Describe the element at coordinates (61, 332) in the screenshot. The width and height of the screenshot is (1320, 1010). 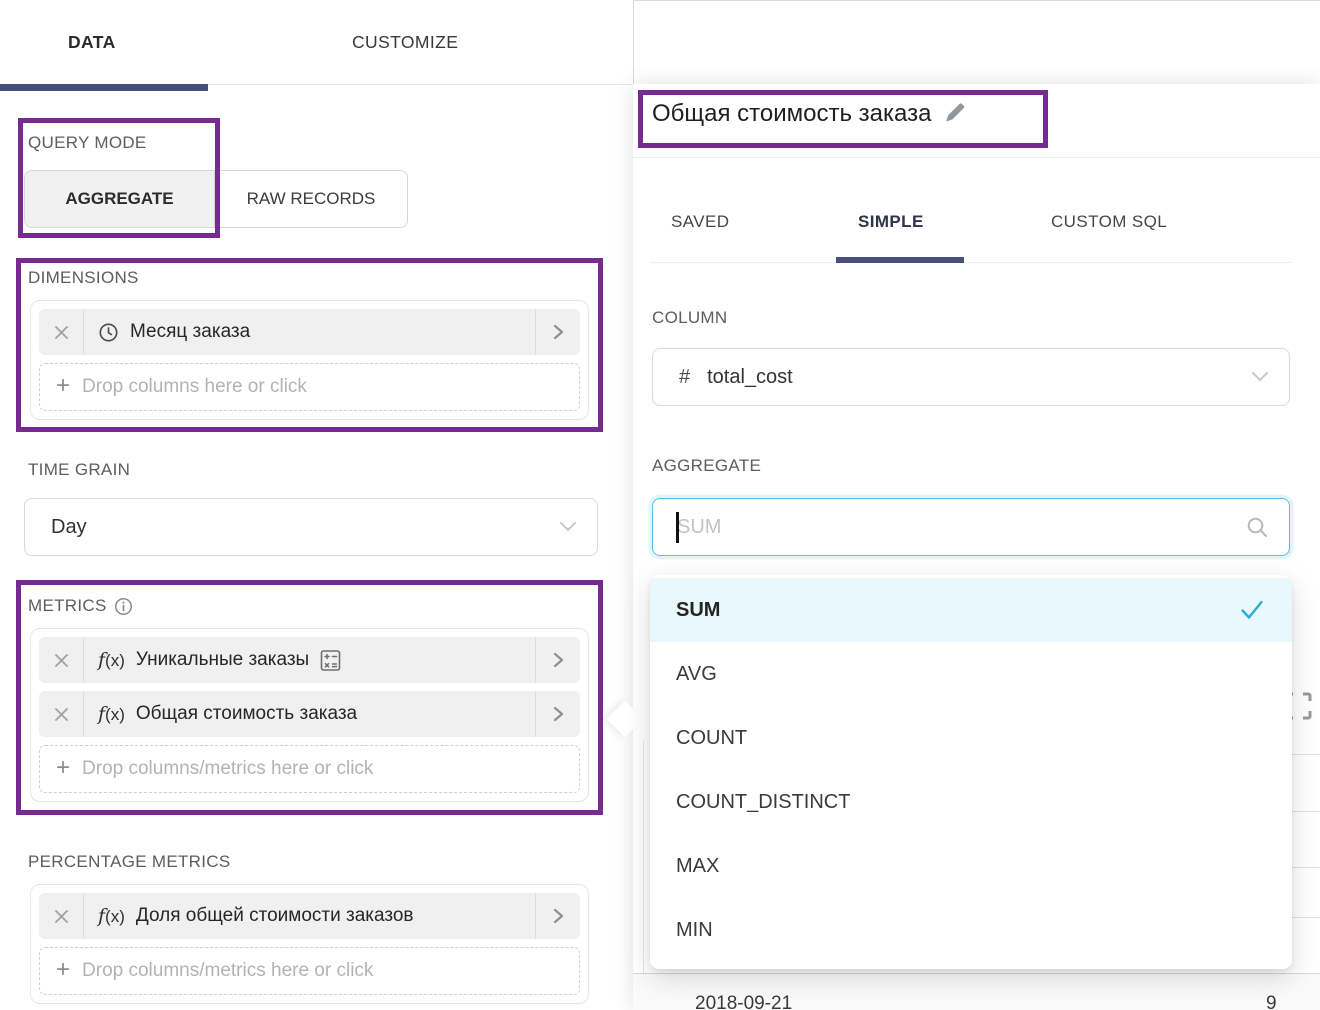
I see `remove-dimension-button` at that location.